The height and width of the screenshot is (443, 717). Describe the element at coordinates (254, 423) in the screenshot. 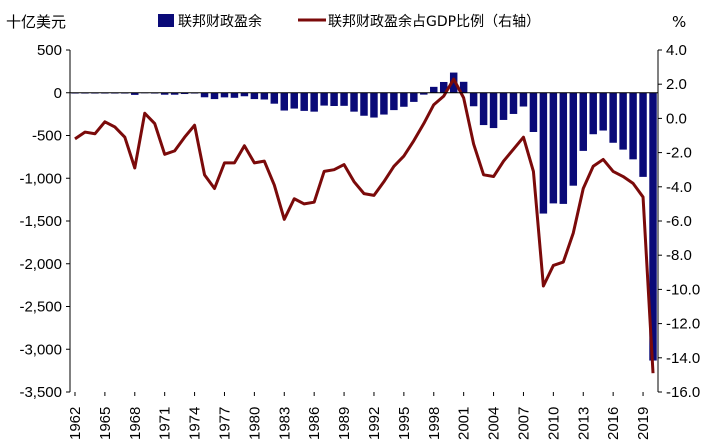

I see `x-tick-label: 1980` at that location.